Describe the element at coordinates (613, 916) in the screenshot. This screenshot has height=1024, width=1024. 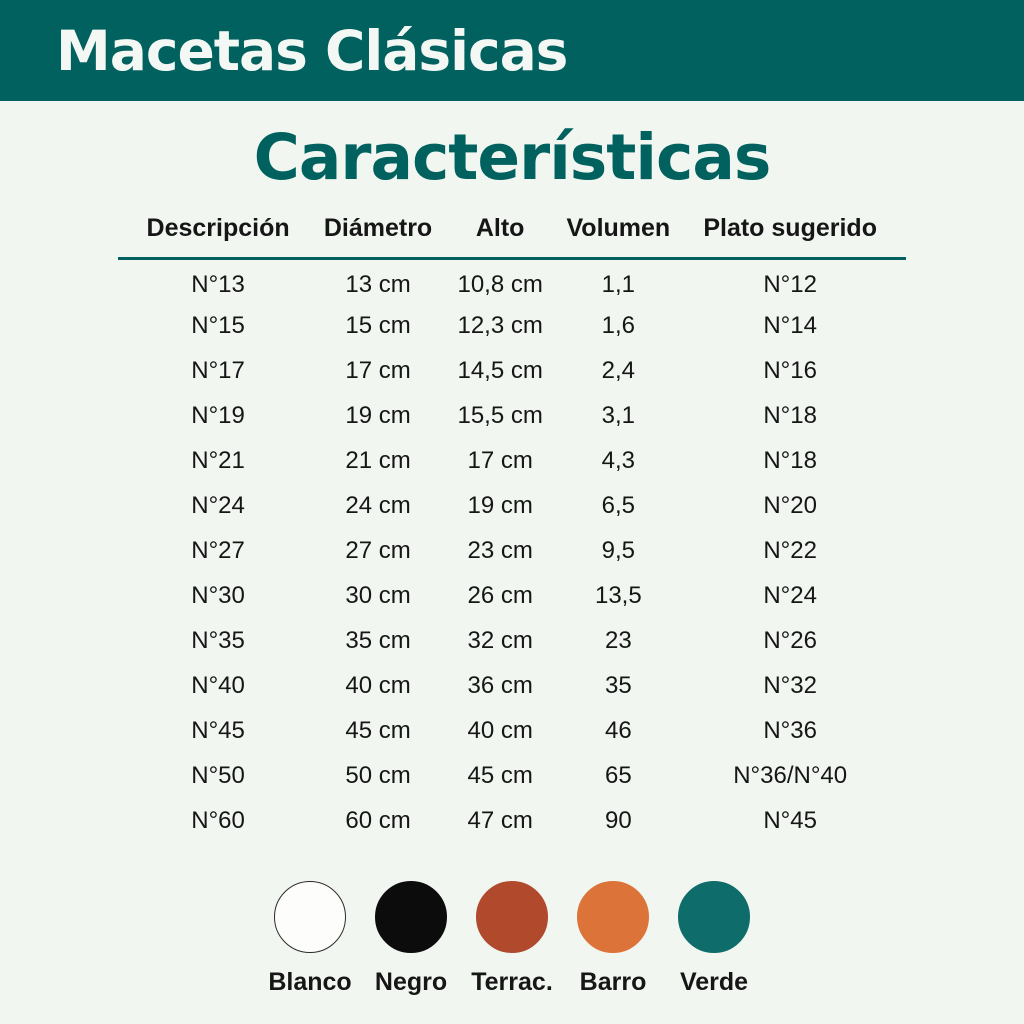
I see `barro-color-swatch-icon` at that location.